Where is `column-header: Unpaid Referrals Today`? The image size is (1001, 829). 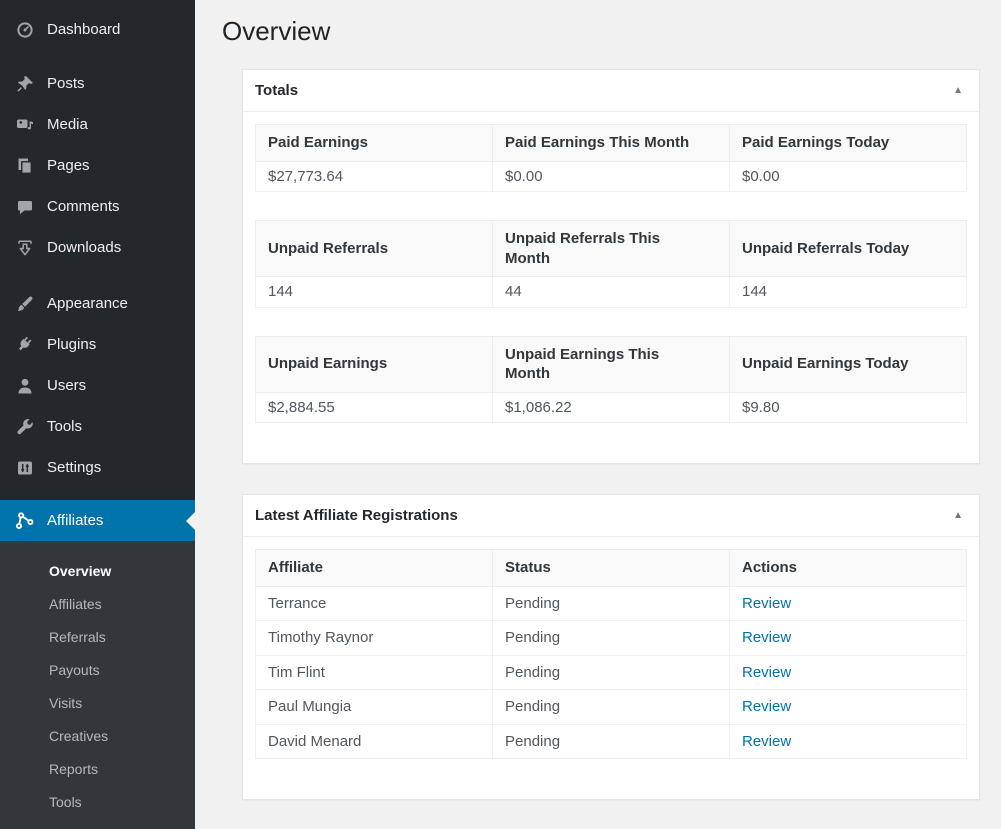
column-header: Unpaid Referrals Today is located at coordinates (848, 249).